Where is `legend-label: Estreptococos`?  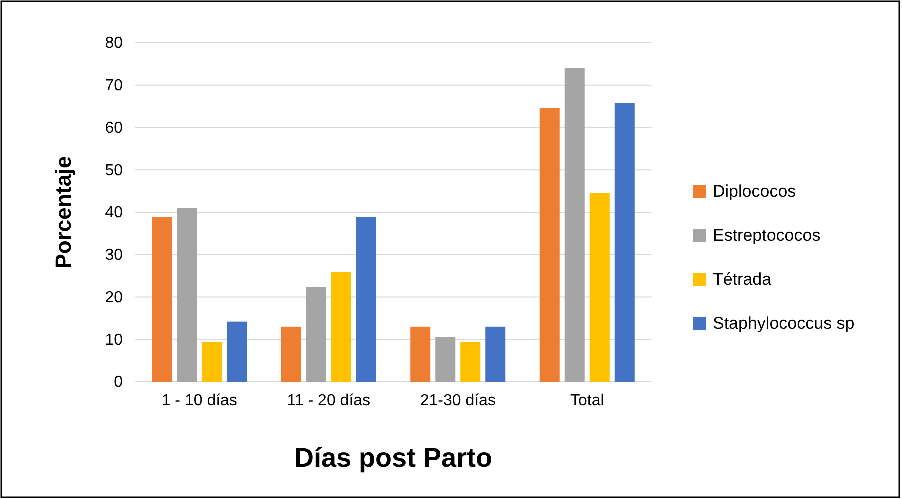 legend-label: Estreptococos is located at coordinates (767, 235).